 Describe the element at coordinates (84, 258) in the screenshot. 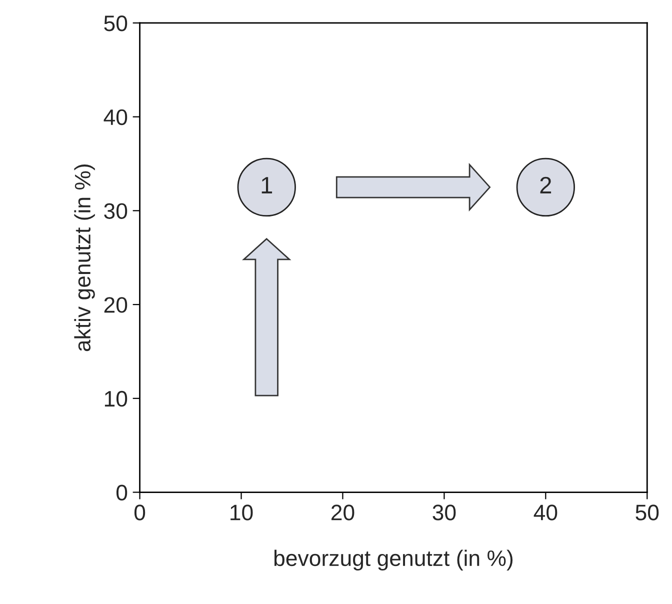

I see `y-axis-title: aktiv genutzt (in %)` at that location.